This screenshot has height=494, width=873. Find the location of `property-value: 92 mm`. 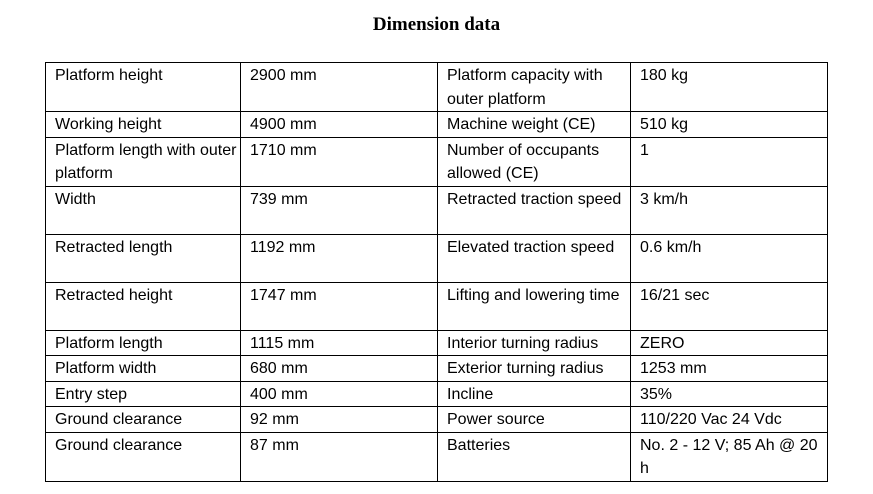

property-value: 92 mm is located at coordinates (339, 419).